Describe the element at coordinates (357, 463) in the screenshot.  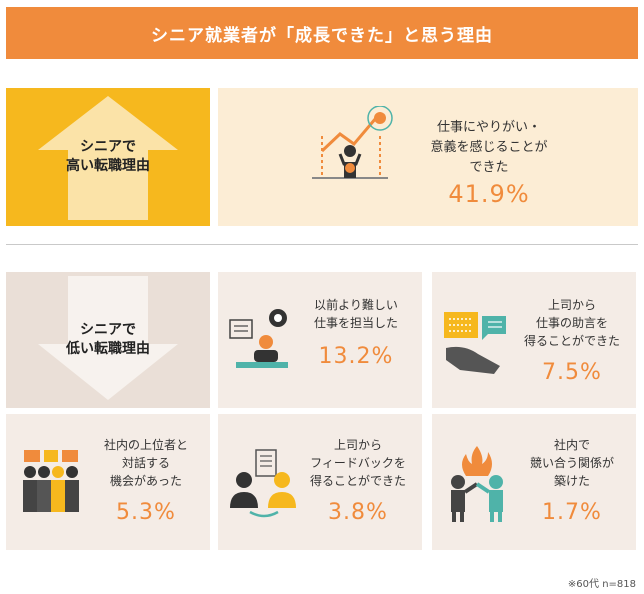
I see `card-description: 上司から フィードバックを 得ることができた` at that location.